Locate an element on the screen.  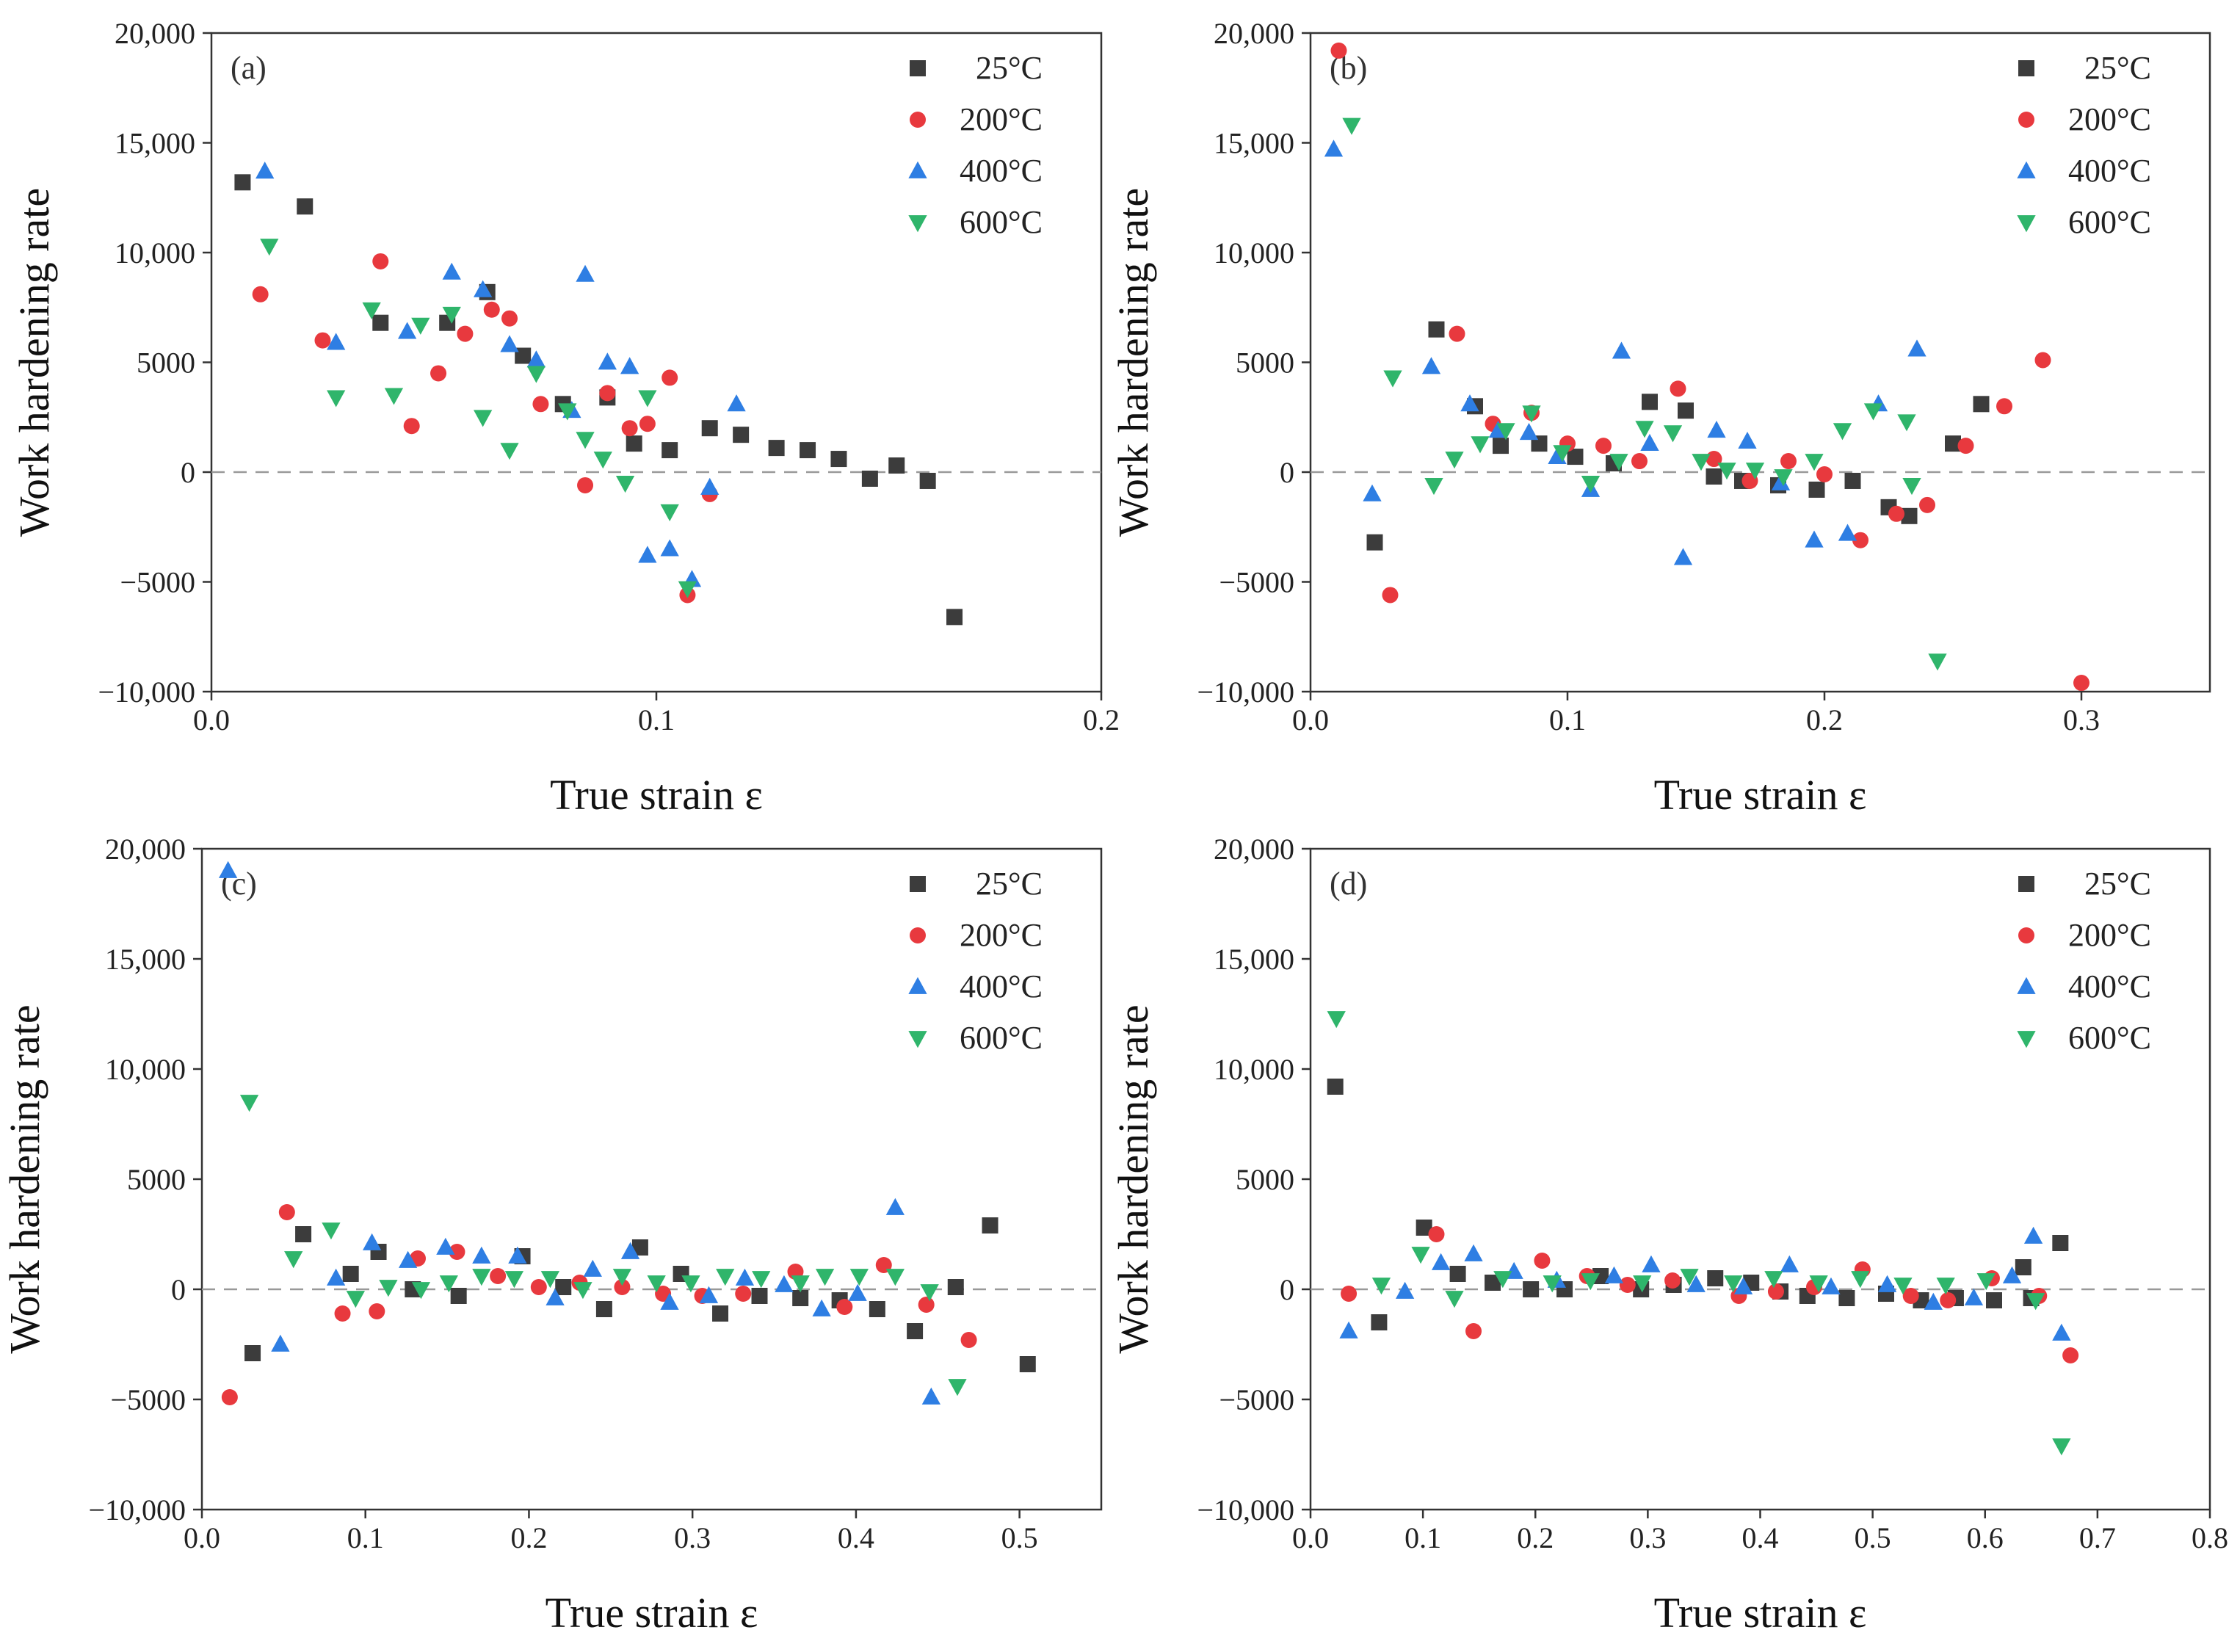
x-tick-label-b: 0.3 is located at coordinates (2081, 719).